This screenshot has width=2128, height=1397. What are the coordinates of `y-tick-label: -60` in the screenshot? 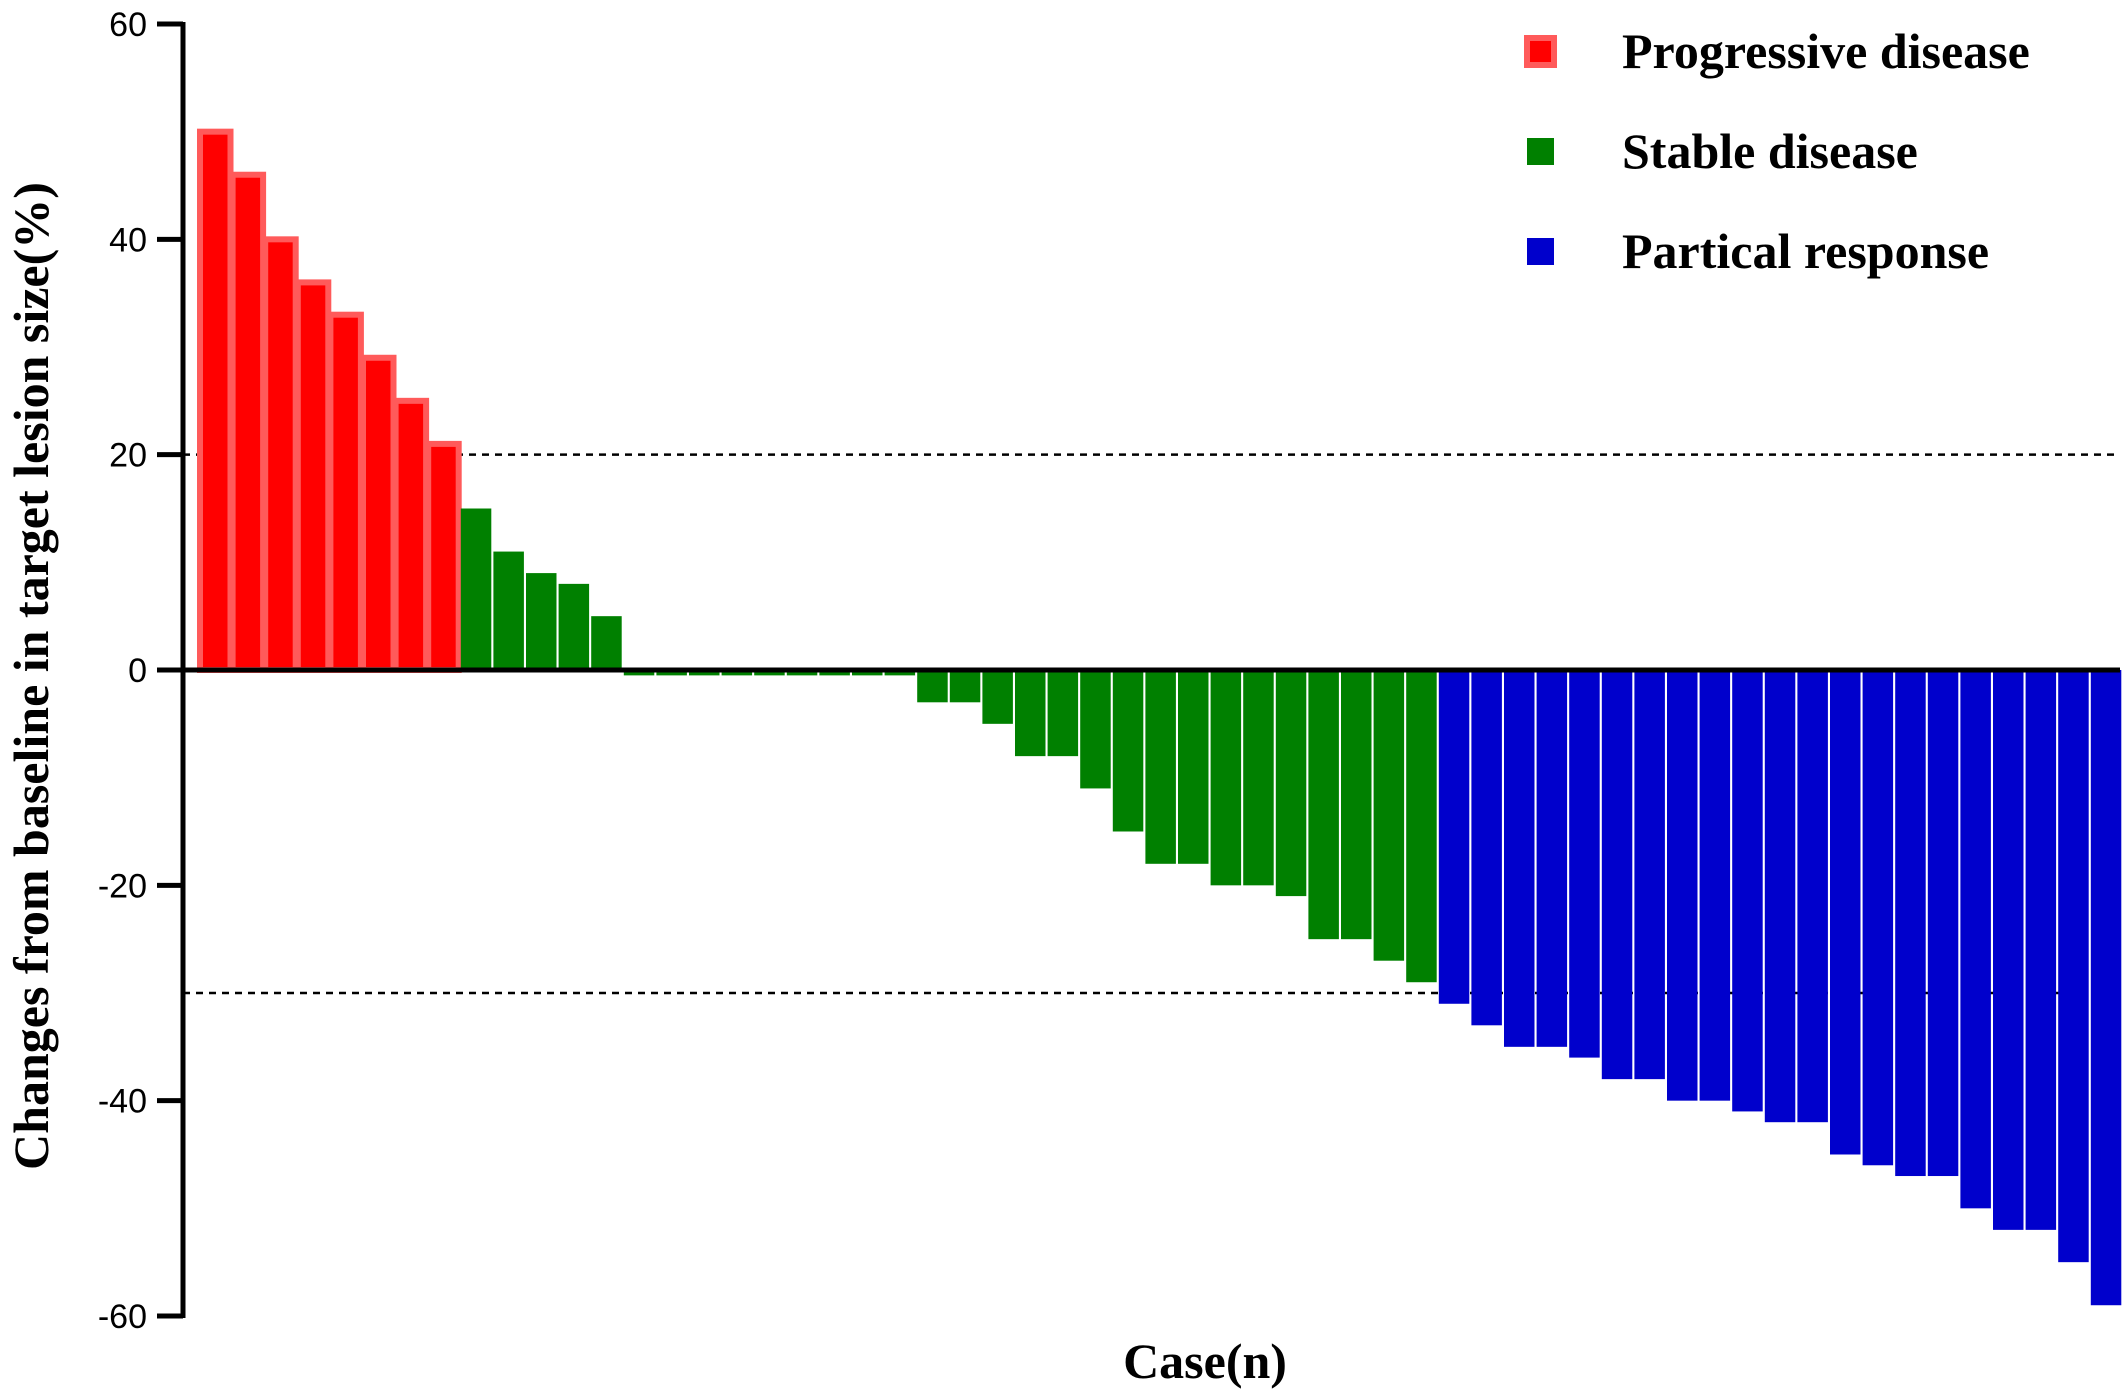 It's located at (122, 1317).